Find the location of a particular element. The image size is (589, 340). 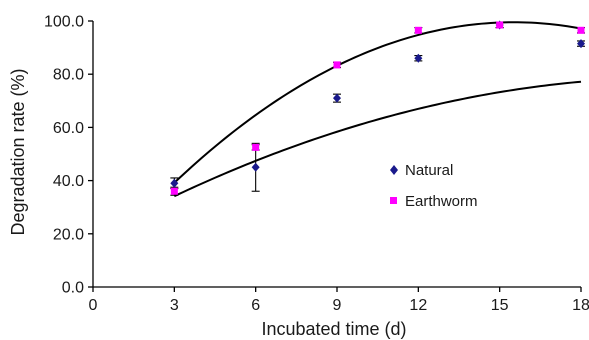

x-tick-label: 6 is located at coordinates (255, 305).